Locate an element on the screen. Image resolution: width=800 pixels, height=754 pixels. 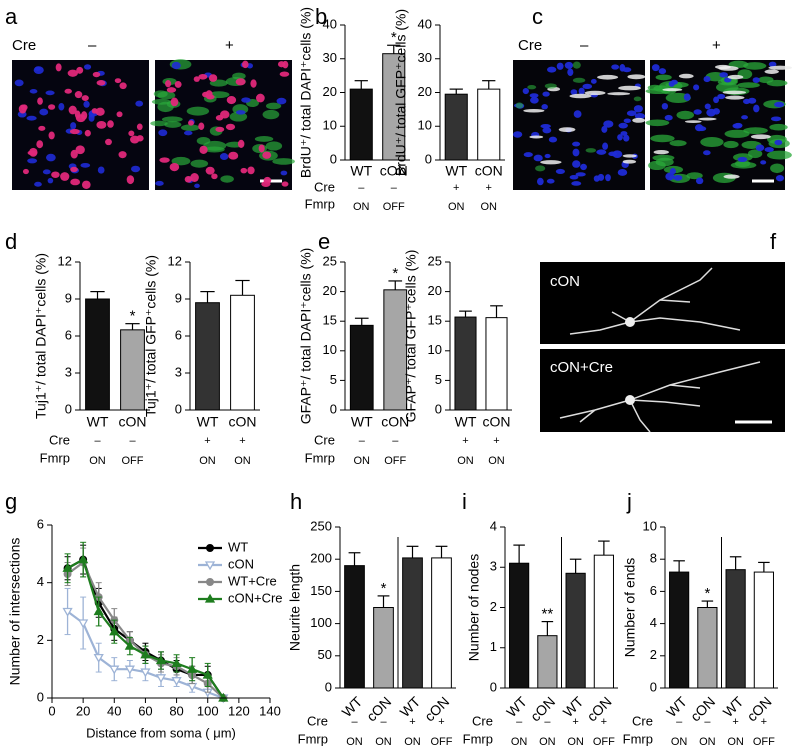
y-tick-label: 50 is located at coordinates (325, 654).